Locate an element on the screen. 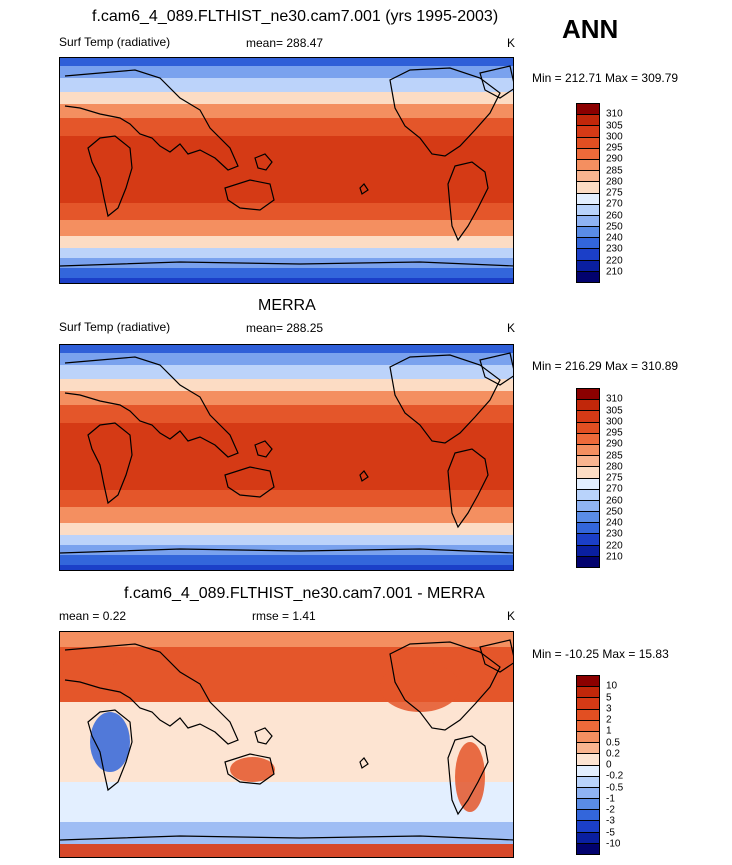  panel-3-colorbar is located at coordinates (588, 765).